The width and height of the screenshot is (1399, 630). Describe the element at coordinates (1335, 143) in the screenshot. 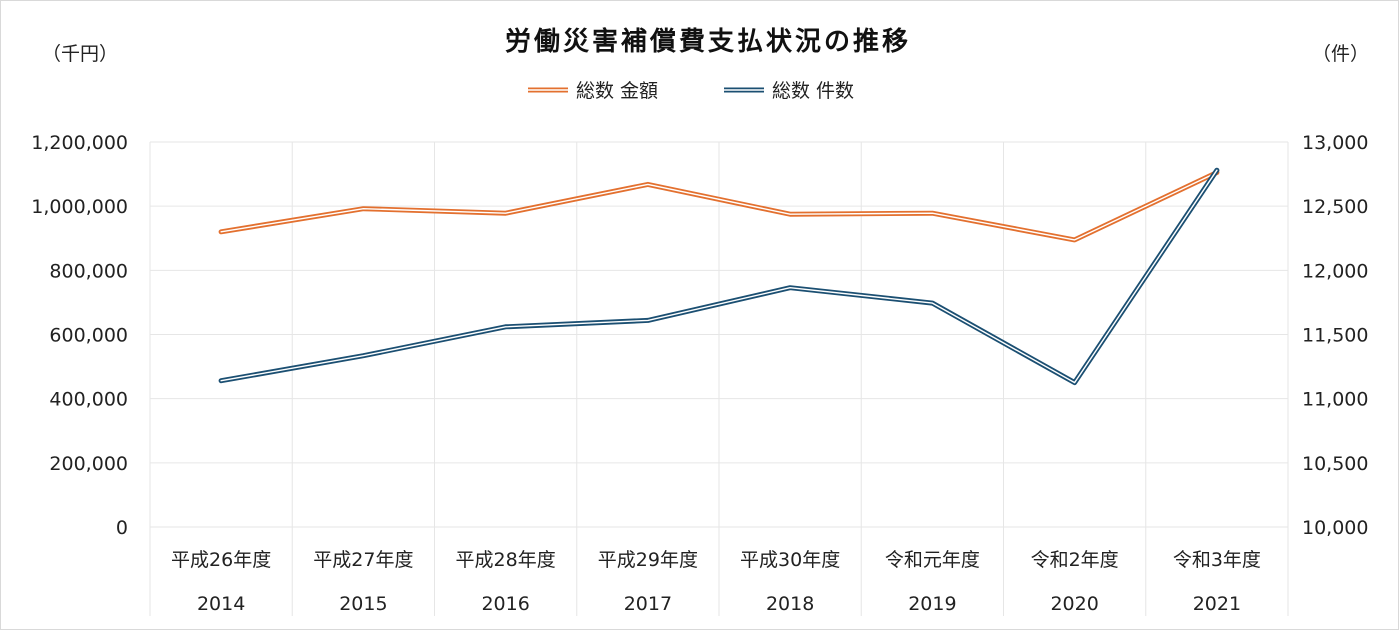

I see `right-tick-label: 13,000` at that location.